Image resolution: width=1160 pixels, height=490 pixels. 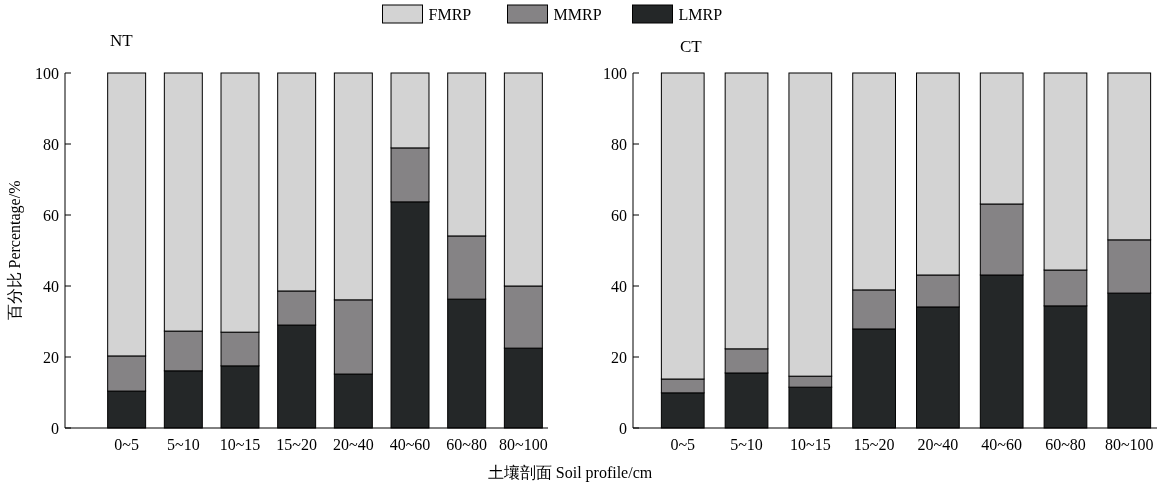 What do you see at coordinates (577, 14) in the screenshot?
I see `legend-label: MMRP` at bounding box center [577, 14].